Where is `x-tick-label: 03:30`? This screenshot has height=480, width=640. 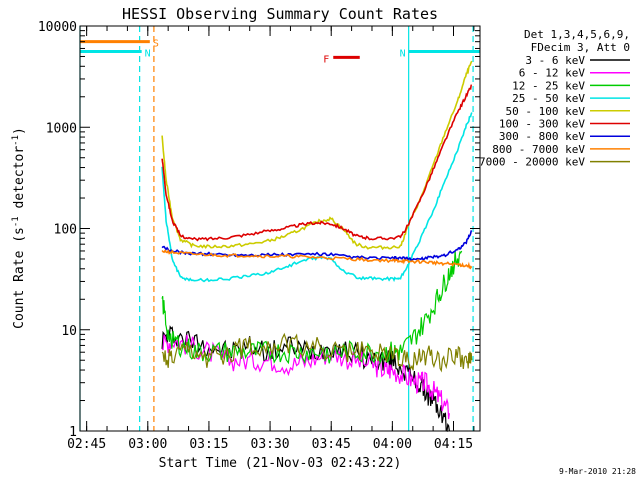 x-tick-label: 03:30 is located at coordinates (270, 444).